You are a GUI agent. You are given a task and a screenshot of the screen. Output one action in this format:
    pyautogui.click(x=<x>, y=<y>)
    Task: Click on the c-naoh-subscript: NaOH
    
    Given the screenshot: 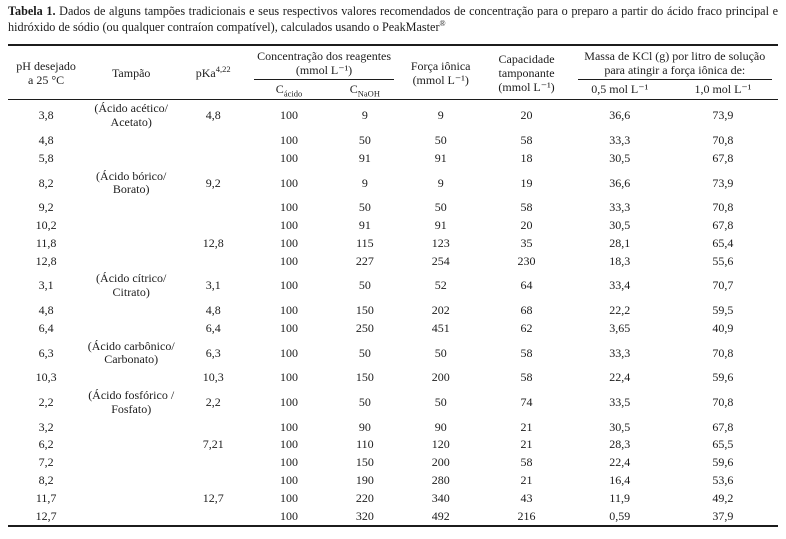 What is the action you would take?
    pyautogui.click(x=368, y=93)
    